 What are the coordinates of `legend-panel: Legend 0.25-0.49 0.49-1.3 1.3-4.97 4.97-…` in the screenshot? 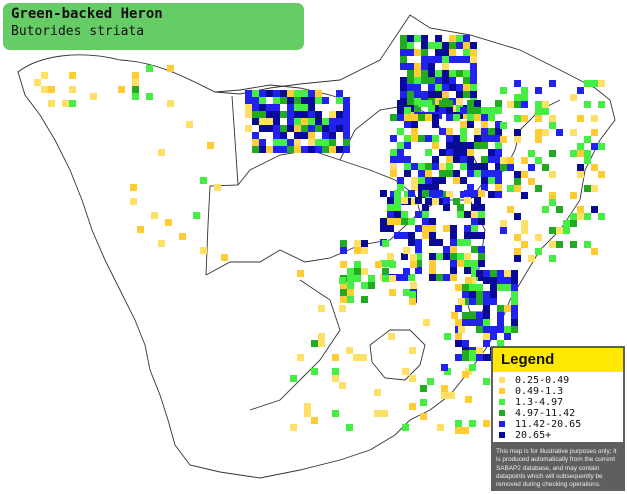 It's located at (558, 418).